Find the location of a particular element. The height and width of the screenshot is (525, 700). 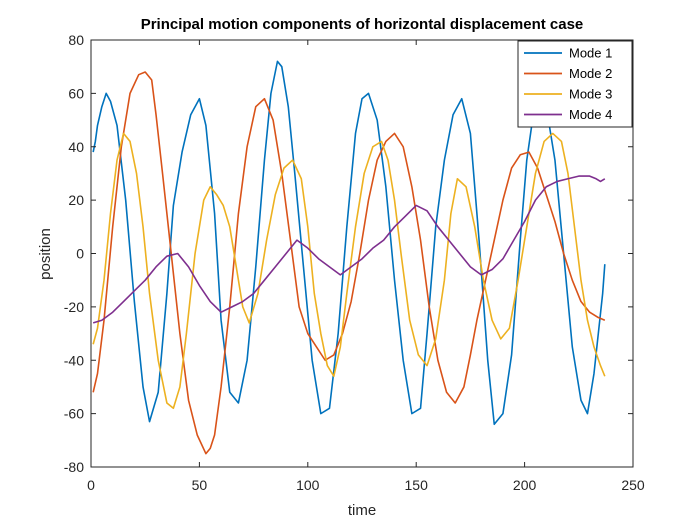

x-tick-label: 150 is located at coordinates (417, 485).